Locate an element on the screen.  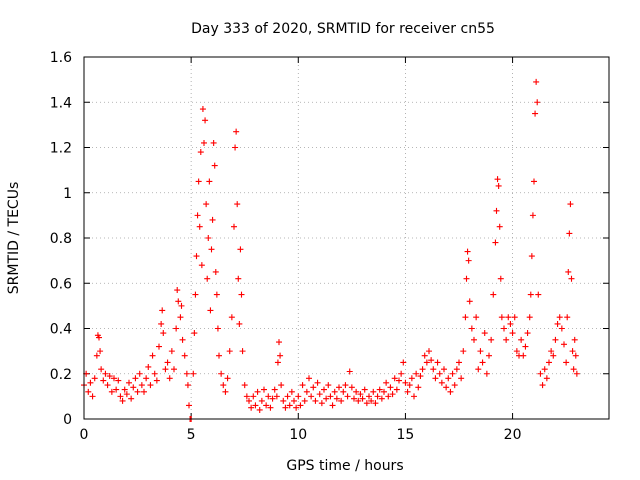
y-tick-label: 0 is located at coordinates (67, 420).